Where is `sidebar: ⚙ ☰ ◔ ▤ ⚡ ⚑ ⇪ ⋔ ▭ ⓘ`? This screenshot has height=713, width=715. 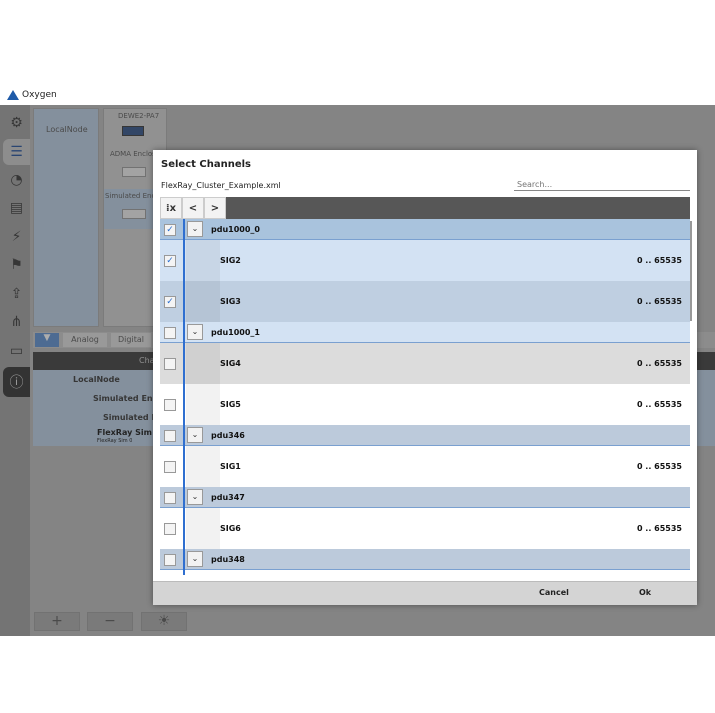 sidebar: ⚙ ☰ ◔ ▤ ⚡ ⚑ ⇪ ⋔ ▭ ⓘ is located at coordinates (15, 370).